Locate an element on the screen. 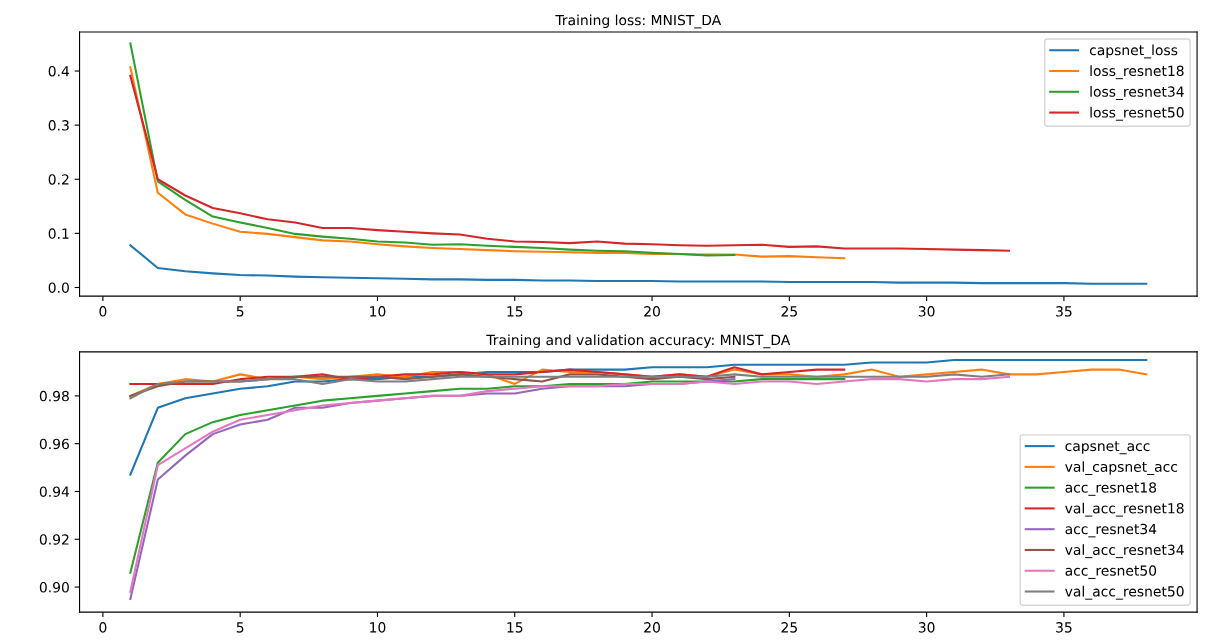 Image resolution: width=1224 pixels, height=641 pixels. legend-label: loss_resnet34 is located at coordinates (1137, 93).